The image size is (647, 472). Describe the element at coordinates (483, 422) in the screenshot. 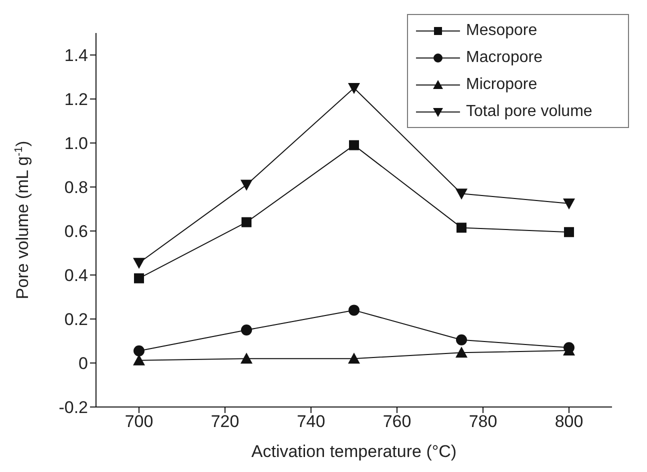

I see `x-tick-label: 780` at that location.